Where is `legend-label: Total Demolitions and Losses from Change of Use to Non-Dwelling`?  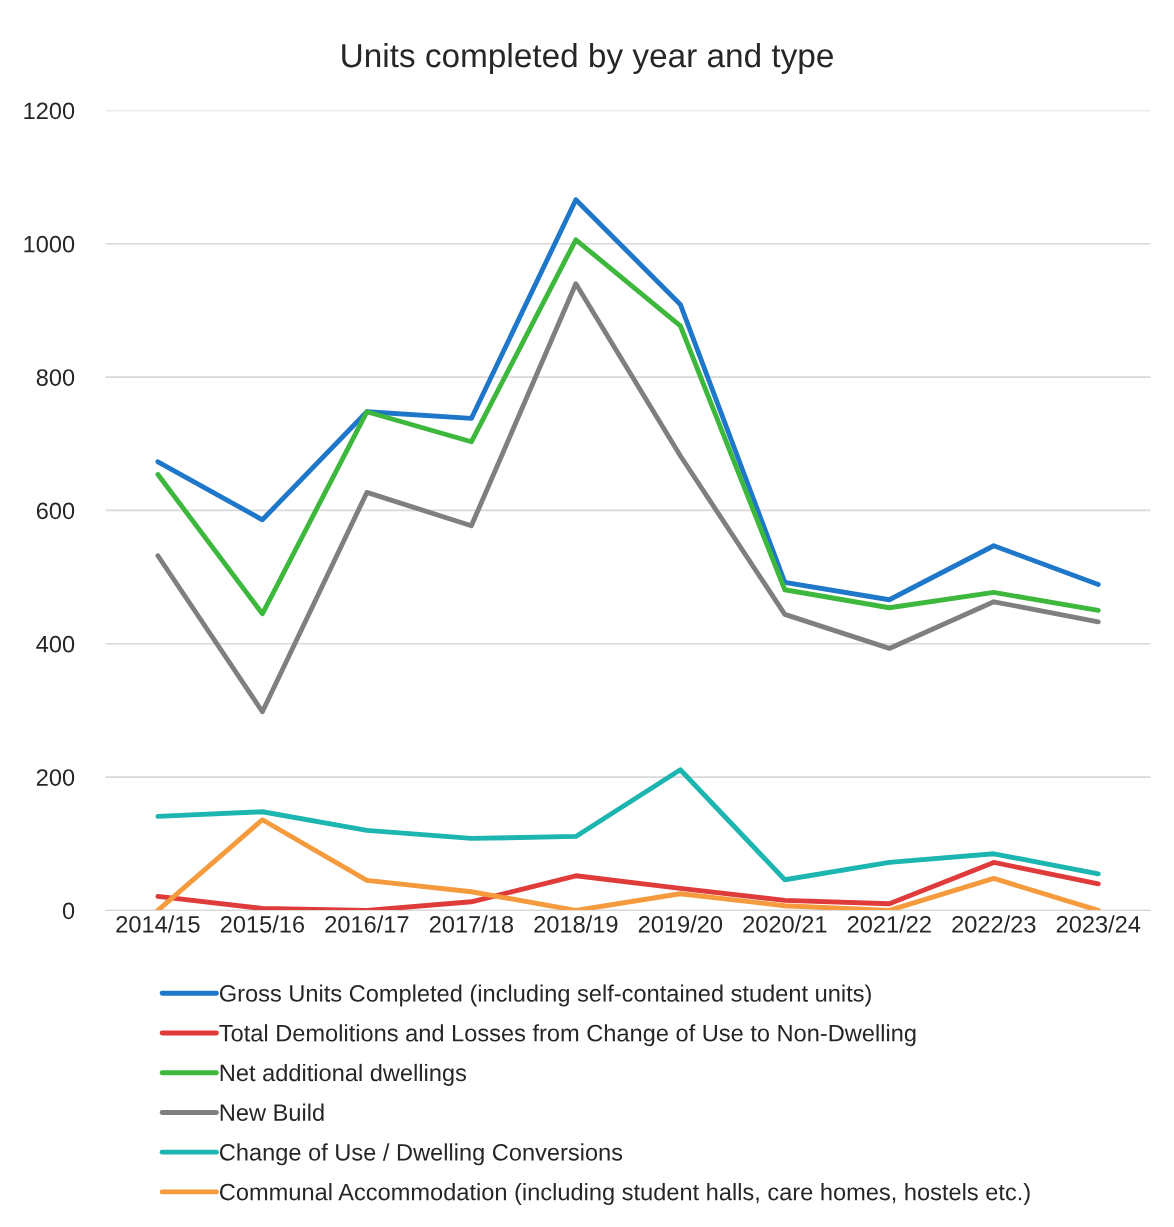 legend-label: Total Demolitions and Losses from Change of Use to Non-Dwelling is located at coordinates (567, 1035).